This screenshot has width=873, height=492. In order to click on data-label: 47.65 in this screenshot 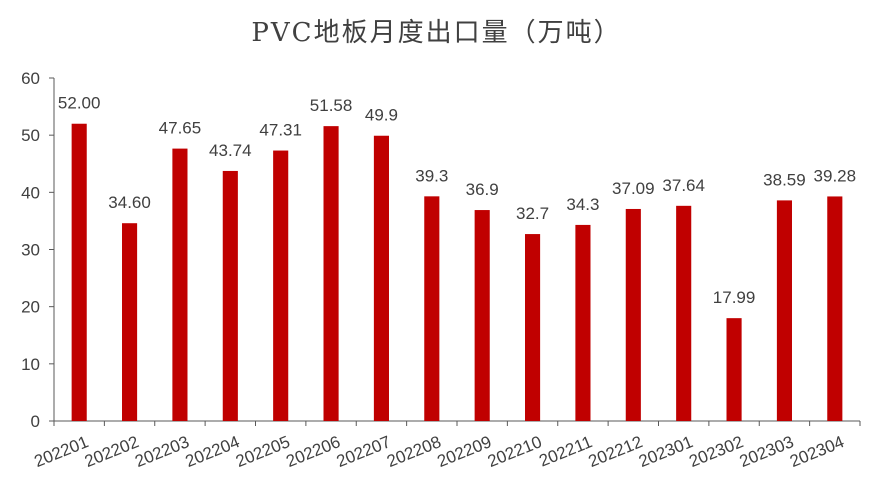, I will do `click(180, 128)`.